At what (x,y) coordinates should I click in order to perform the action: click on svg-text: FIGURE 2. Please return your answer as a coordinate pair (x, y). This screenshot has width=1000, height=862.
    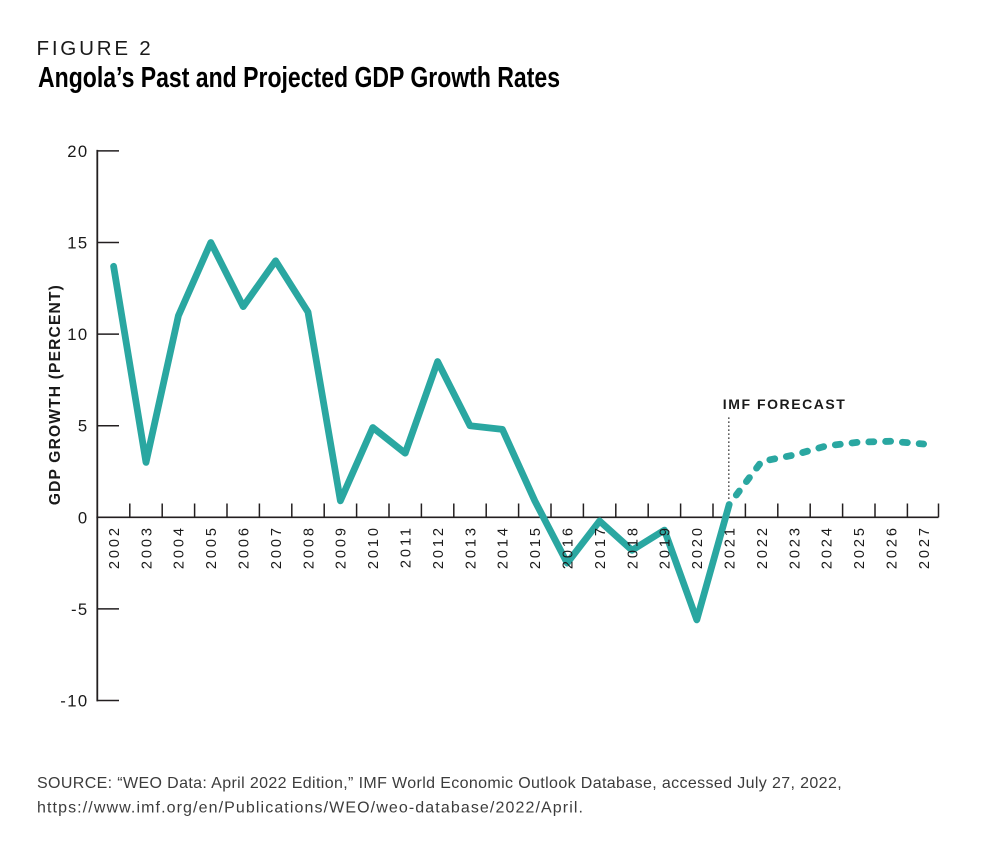
    Looking at the image, I should click on (95, 48).